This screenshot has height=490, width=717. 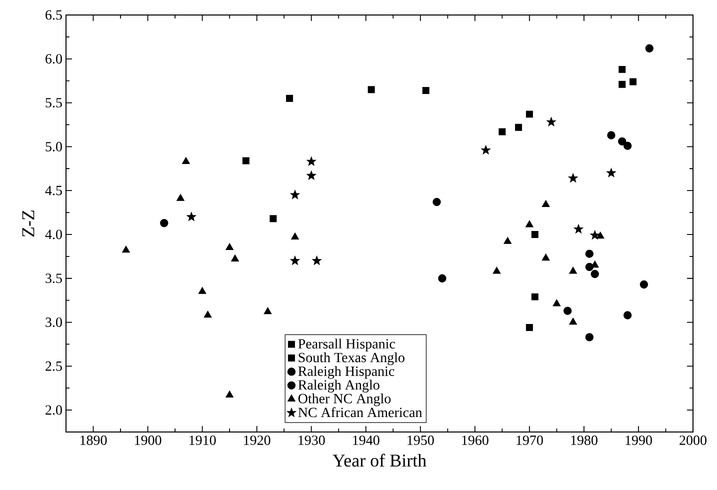 What do you see at coordinates (475, 440) in the screenshot?
I see `x-tick-label: 1960` at bounding box center [475, 440].